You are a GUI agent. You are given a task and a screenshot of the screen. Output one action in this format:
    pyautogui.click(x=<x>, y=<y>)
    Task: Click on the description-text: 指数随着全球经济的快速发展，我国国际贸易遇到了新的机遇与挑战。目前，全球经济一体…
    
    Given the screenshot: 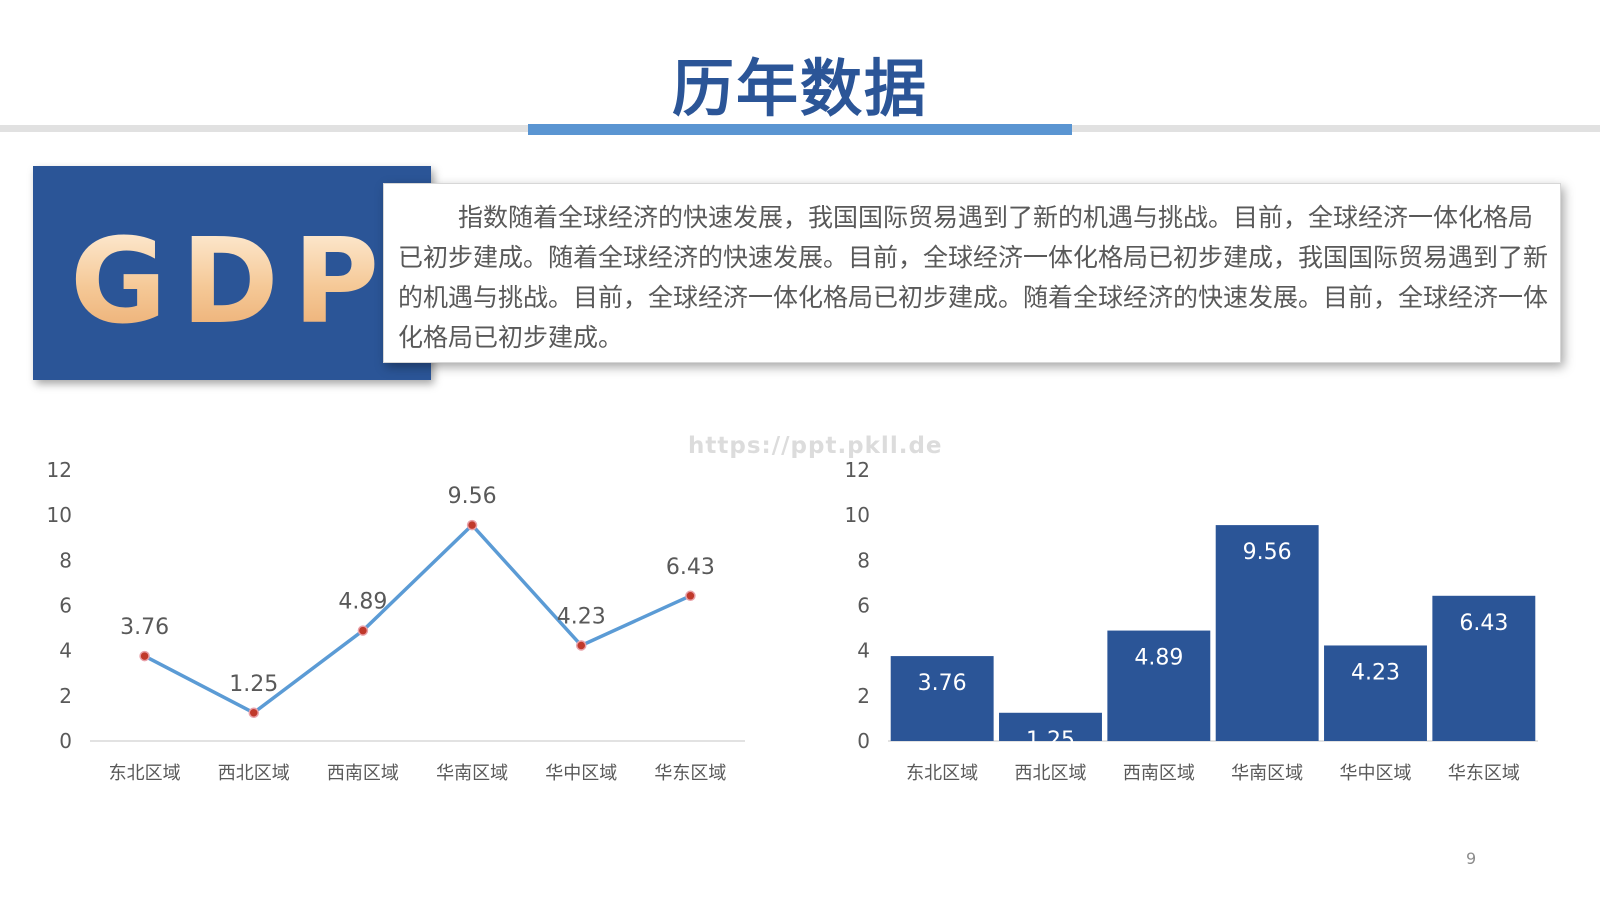 What is the action you would take?
    pyautogui.click(x=973, y=277)
    